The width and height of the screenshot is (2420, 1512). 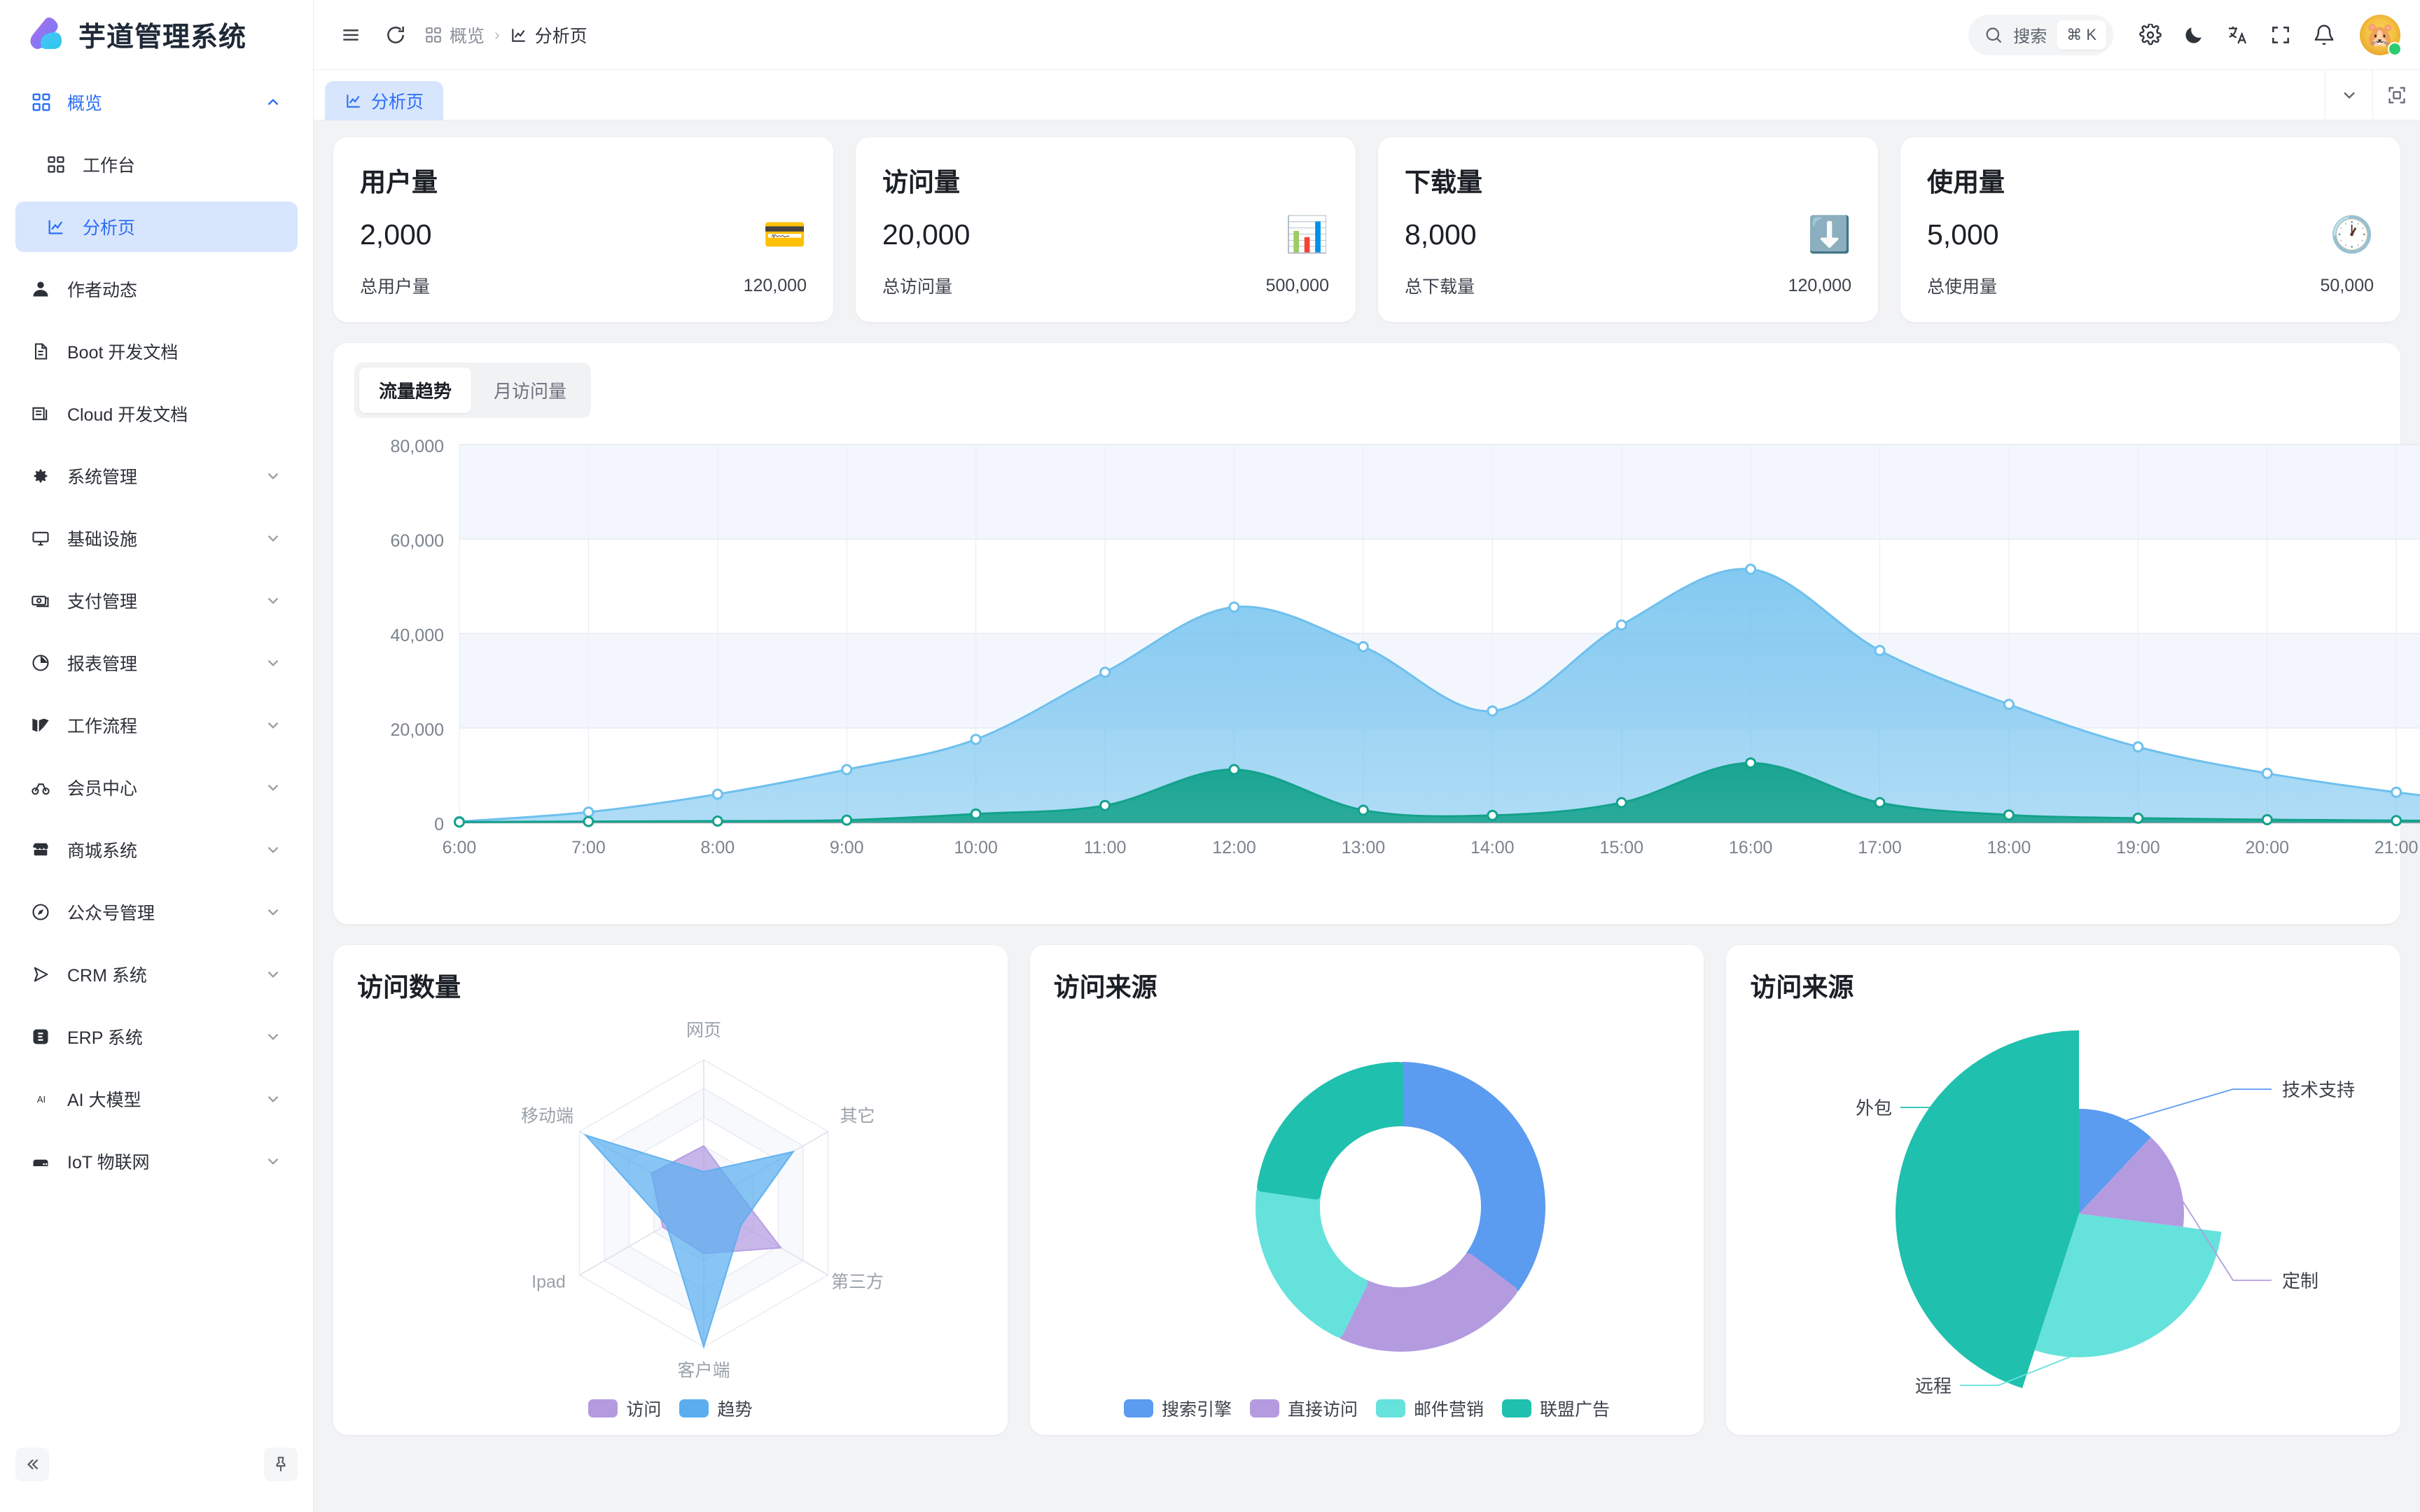 I want to click on sidebar-item-system: 系统管理, so click(x=156, y=476).